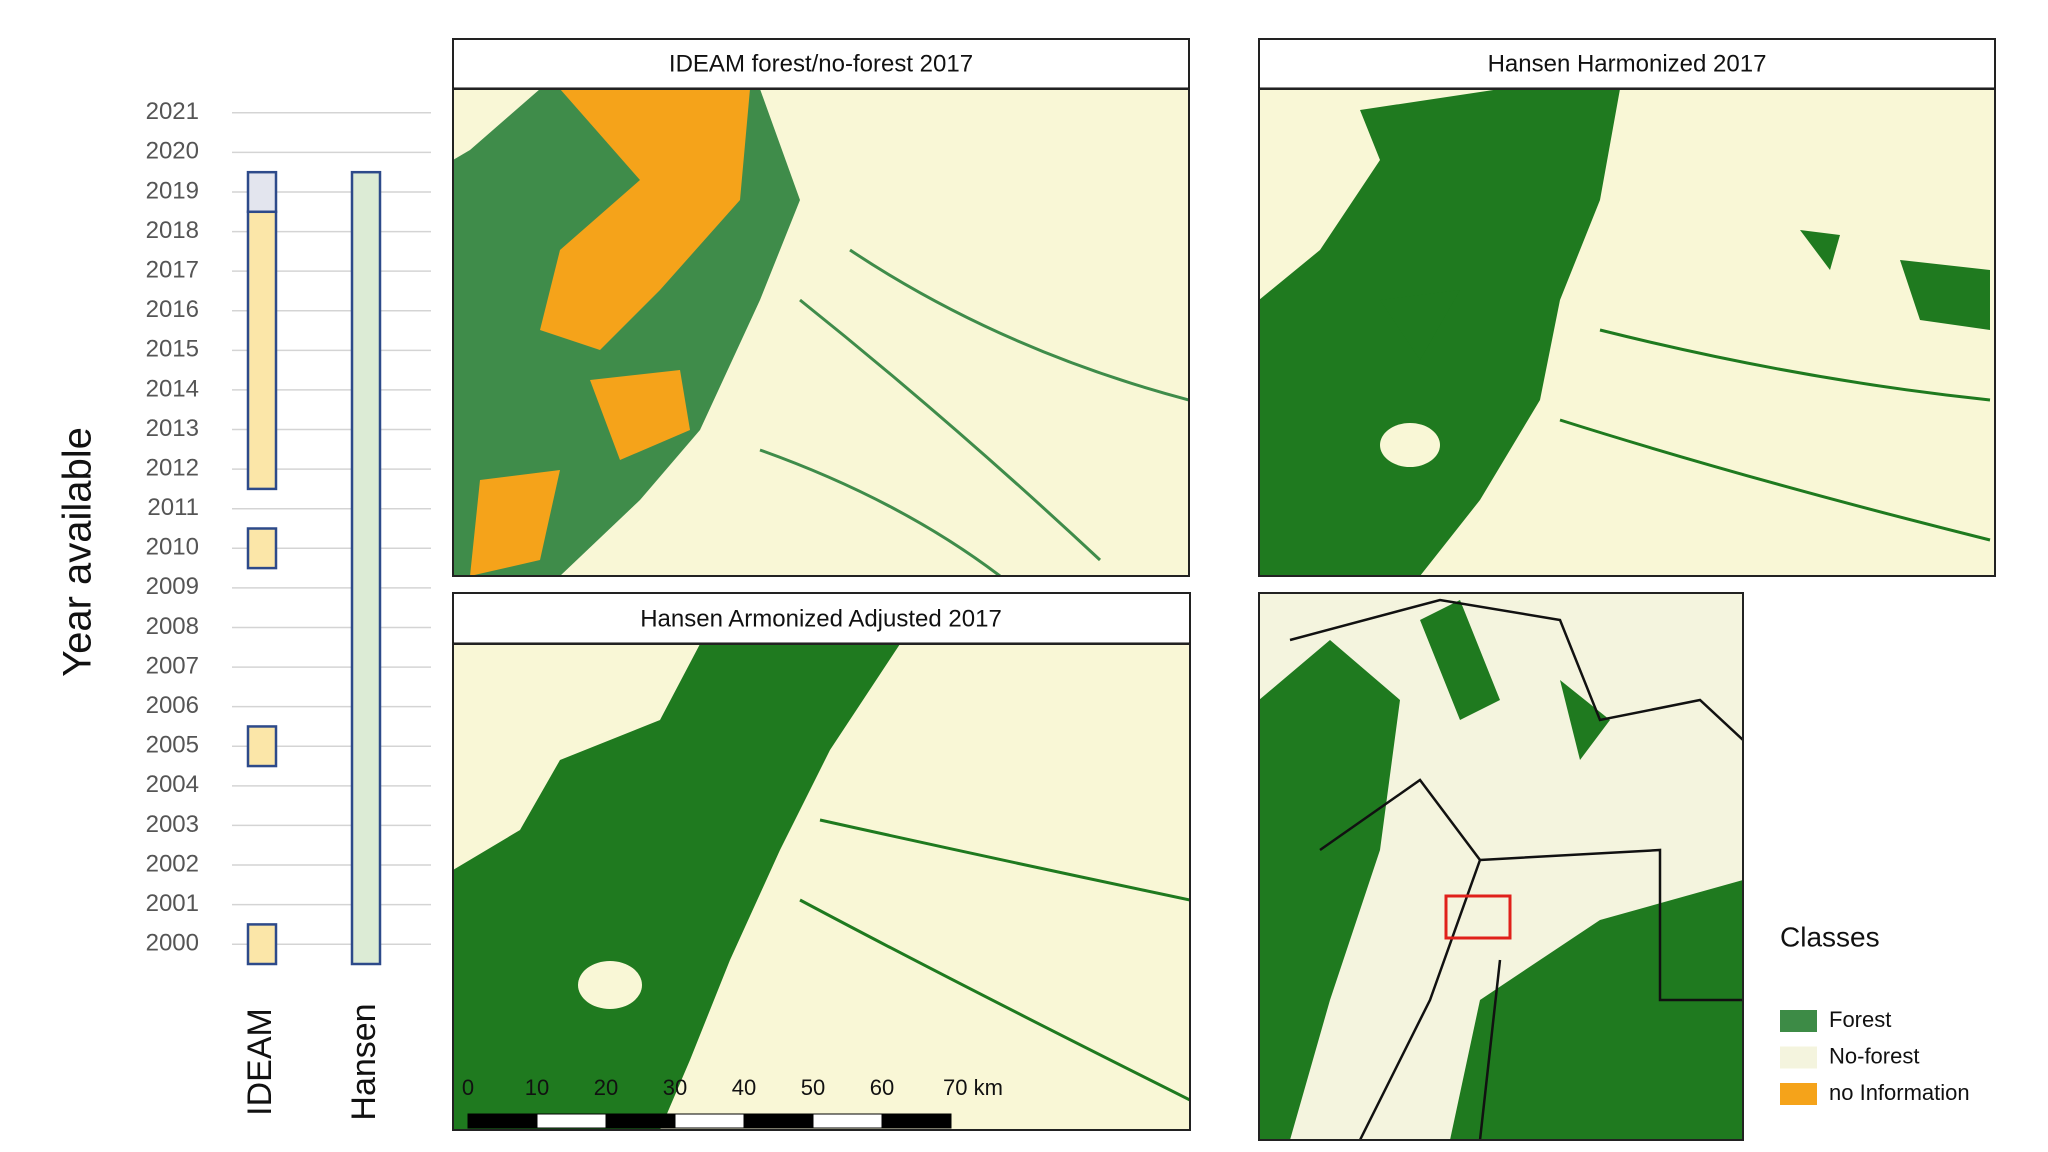 The width and height of the screenshot is (2048, 1152). Describe the element at coordinates (78, 552) in the screenshot. I see `y-axis-label: Year available` at that location.